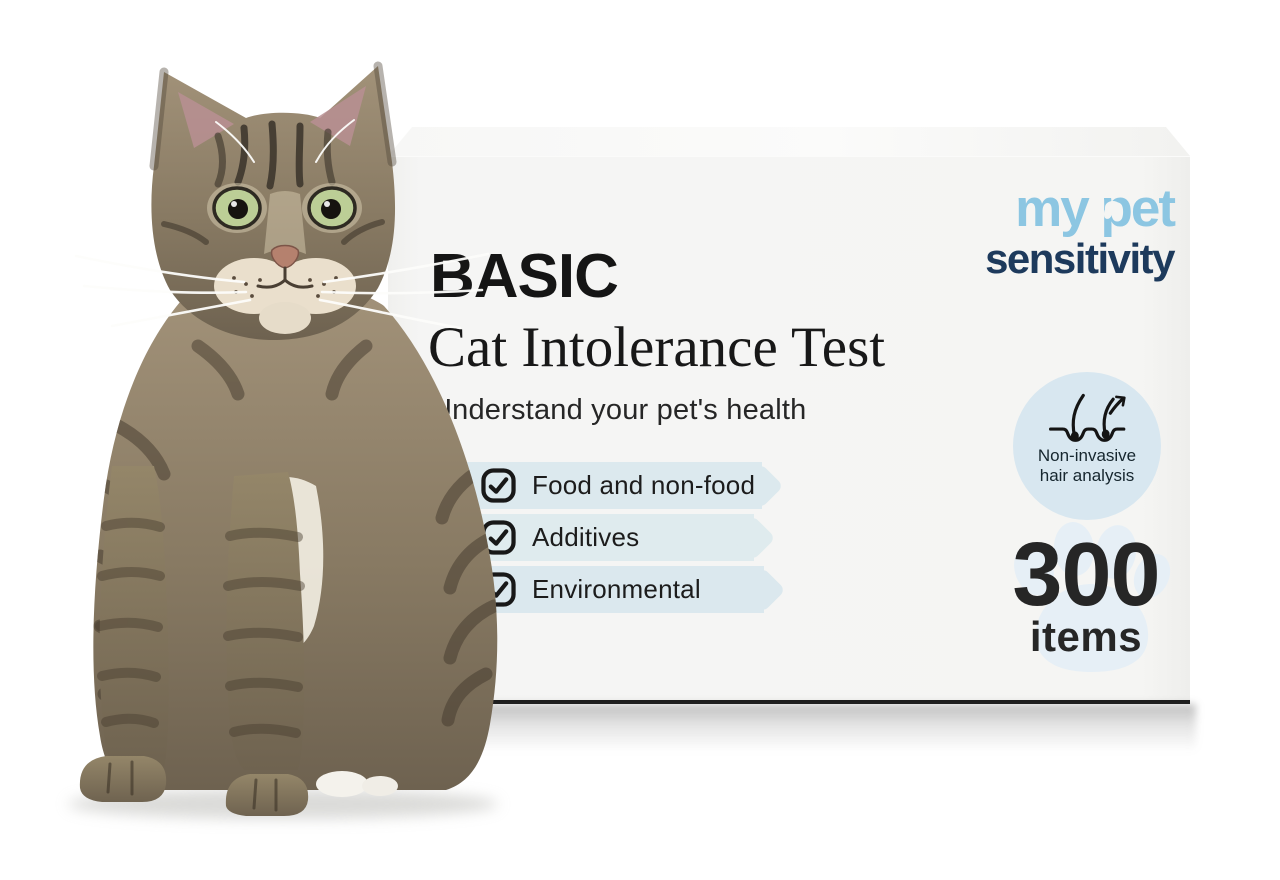 This screenshot has width=1280, height=880. I want to click on item-count: 300 items, so click(1086, 594).